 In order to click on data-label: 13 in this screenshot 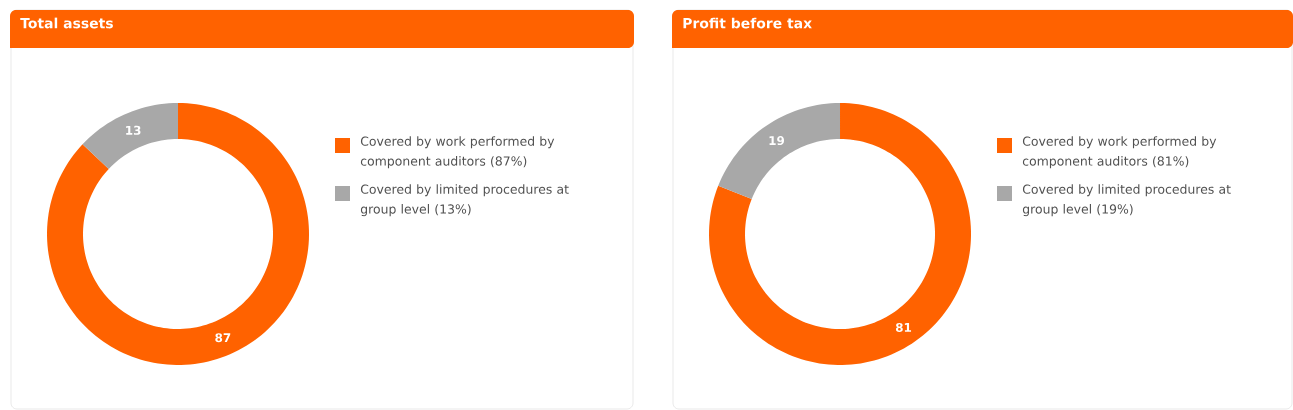, I will do `click(133, 130)`.